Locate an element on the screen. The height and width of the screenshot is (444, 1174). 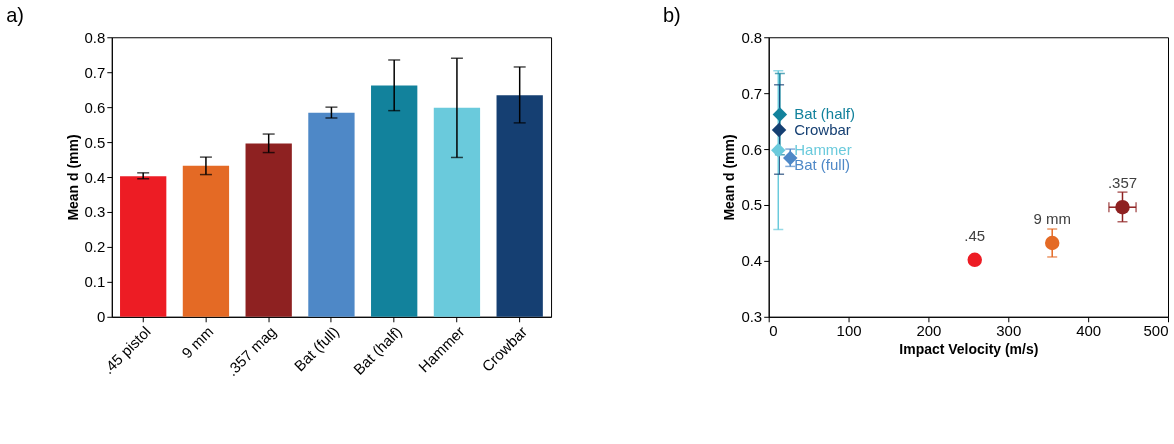
series-label: Bat (full) is located at coordinates (822, 165).